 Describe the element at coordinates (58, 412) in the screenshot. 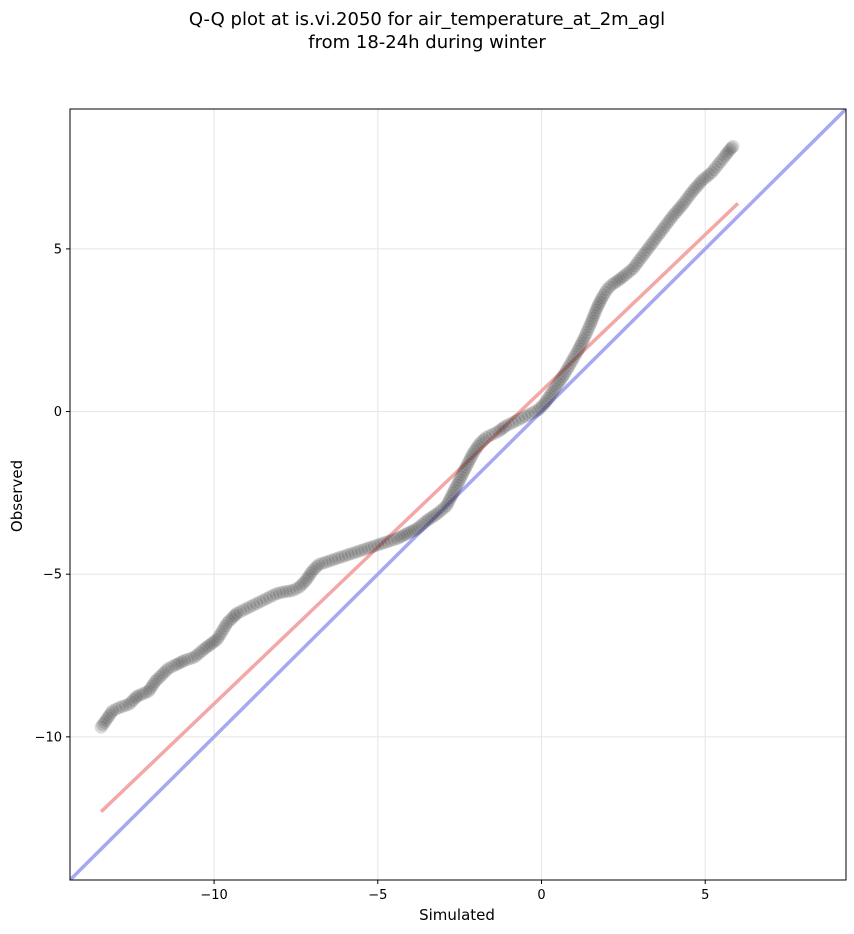

I see `y-tick-label: 0` at that location.